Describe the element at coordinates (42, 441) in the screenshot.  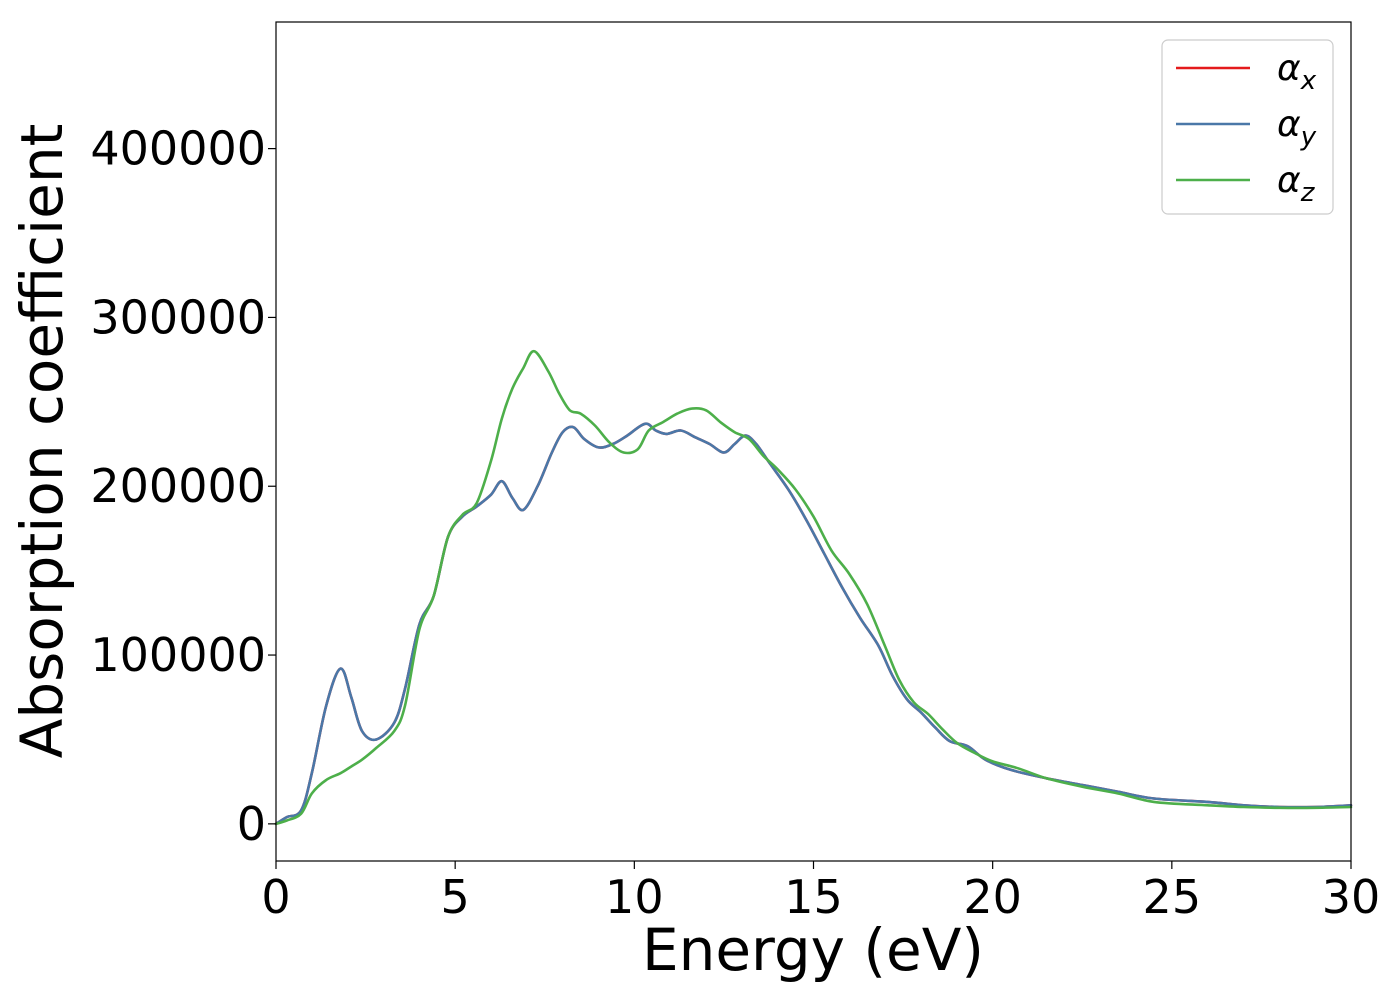
I see `y-axis-title: Absorption coefficient` at that location.